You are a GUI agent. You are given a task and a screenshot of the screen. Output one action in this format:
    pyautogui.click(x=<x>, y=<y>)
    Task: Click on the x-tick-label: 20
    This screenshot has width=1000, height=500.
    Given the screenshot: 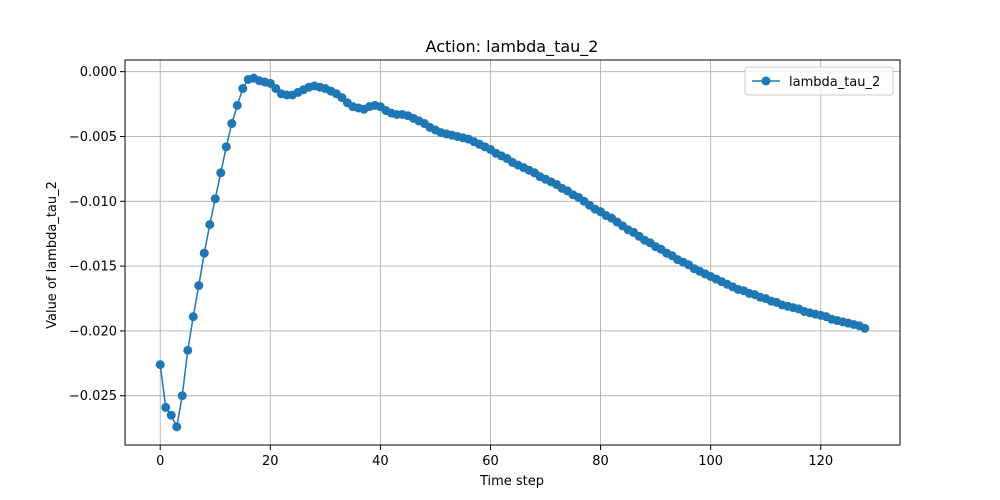 What is the action you would take?
    pyautogui.click(x=270, y=461)
    